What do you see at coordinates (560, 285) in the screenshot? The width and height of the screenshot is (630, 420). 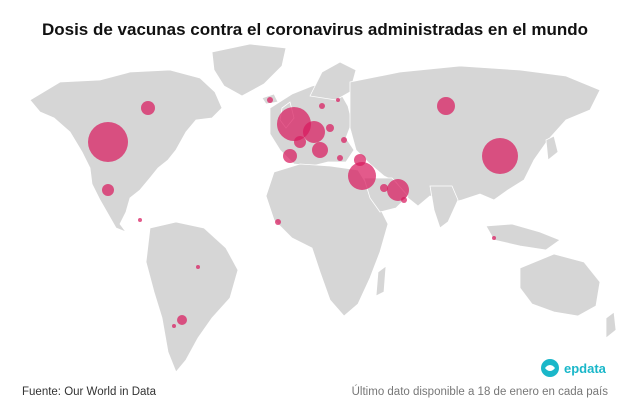 I see `land-australia` at bounding box center [560, 285].